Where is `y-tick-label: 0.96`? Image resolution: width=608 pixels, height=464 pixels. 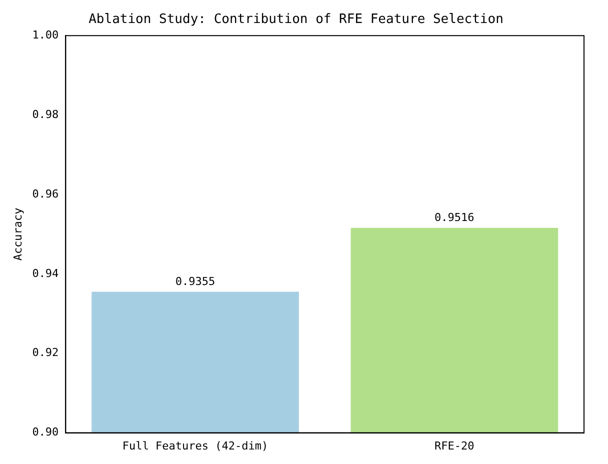 y-tick-label: 0.96 is located at coordinates (45, 193).